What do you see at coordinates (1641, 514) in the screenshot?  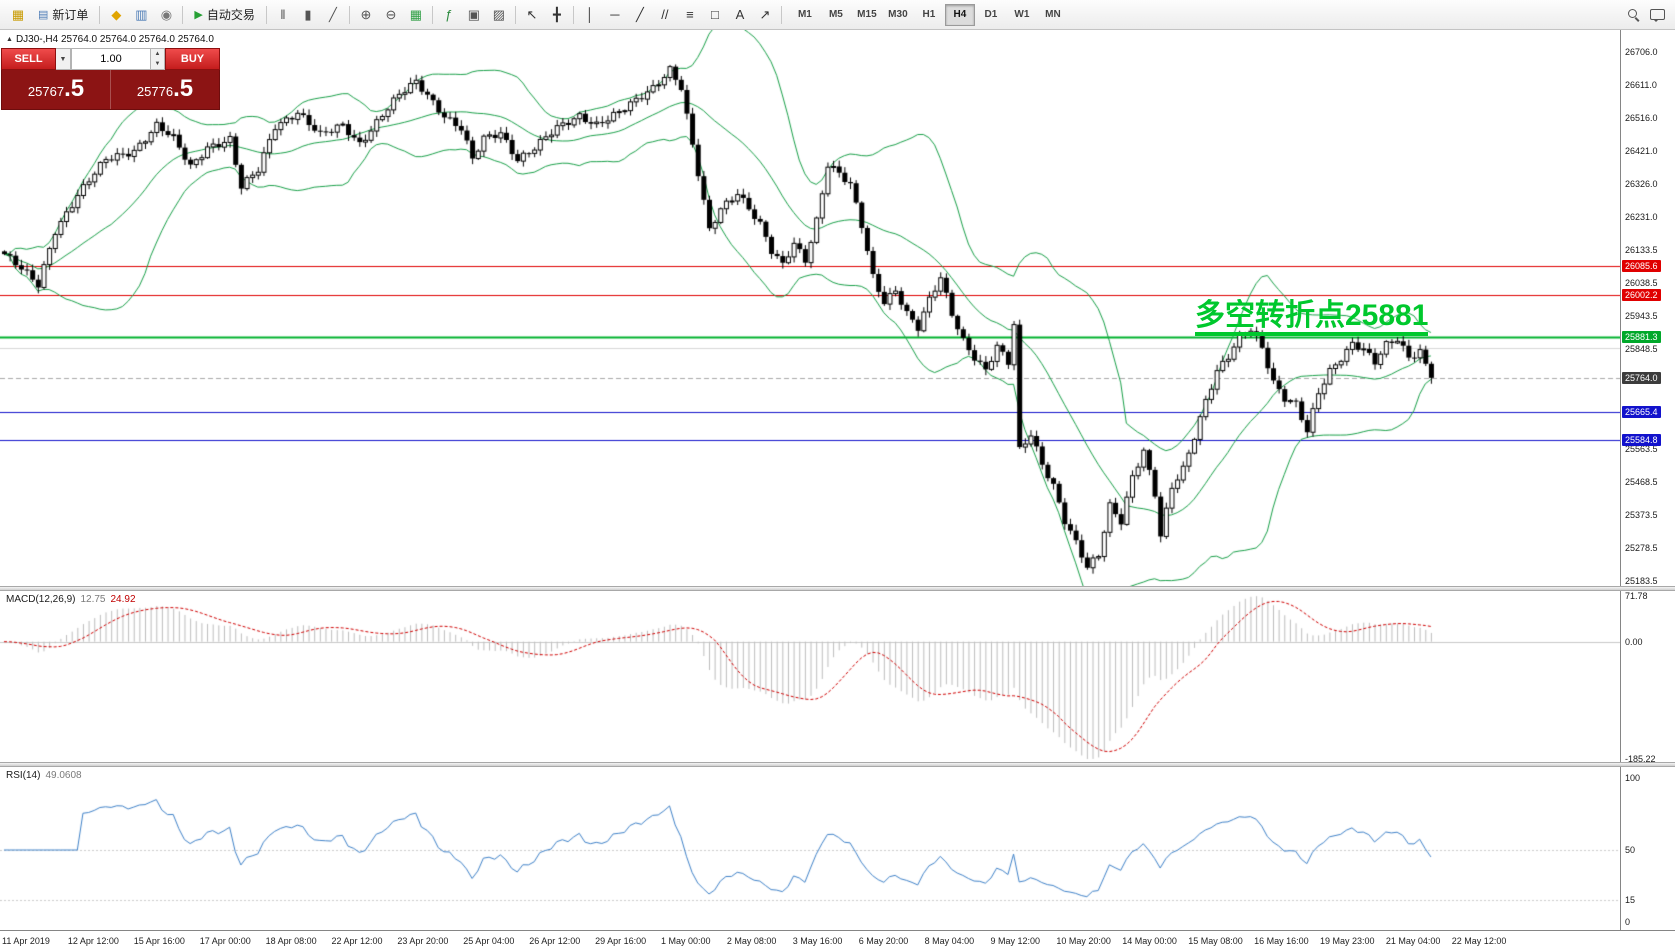 I see `axis-label: 25373.5` at bounding box center [1641, 514].